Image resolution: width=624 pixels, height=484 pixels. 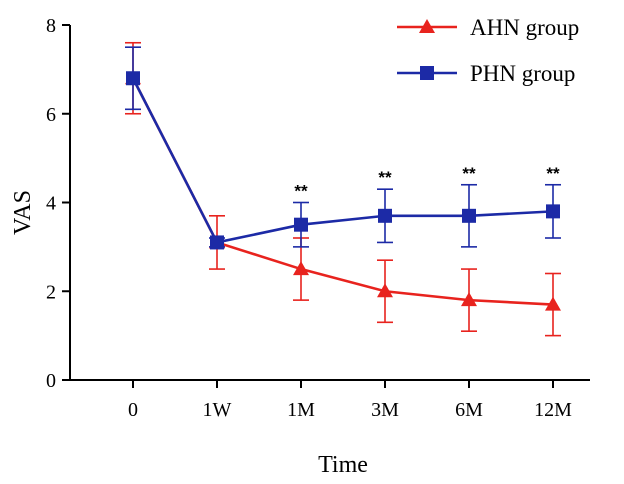 What do you see at coordinates (217, 410) in the screenshot?
I see `x-tick-label: 1W` at bounding box center [217, 410].